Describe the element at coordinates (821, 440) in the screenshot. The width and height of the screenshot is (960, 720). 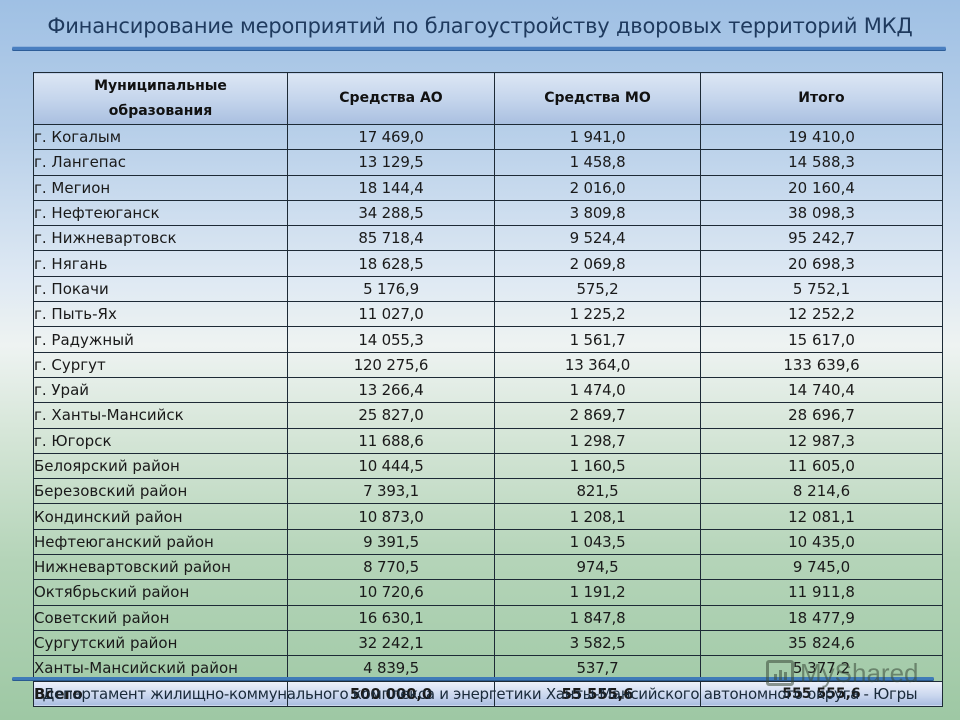
I see `total-cell: 12 987,3` at that location.